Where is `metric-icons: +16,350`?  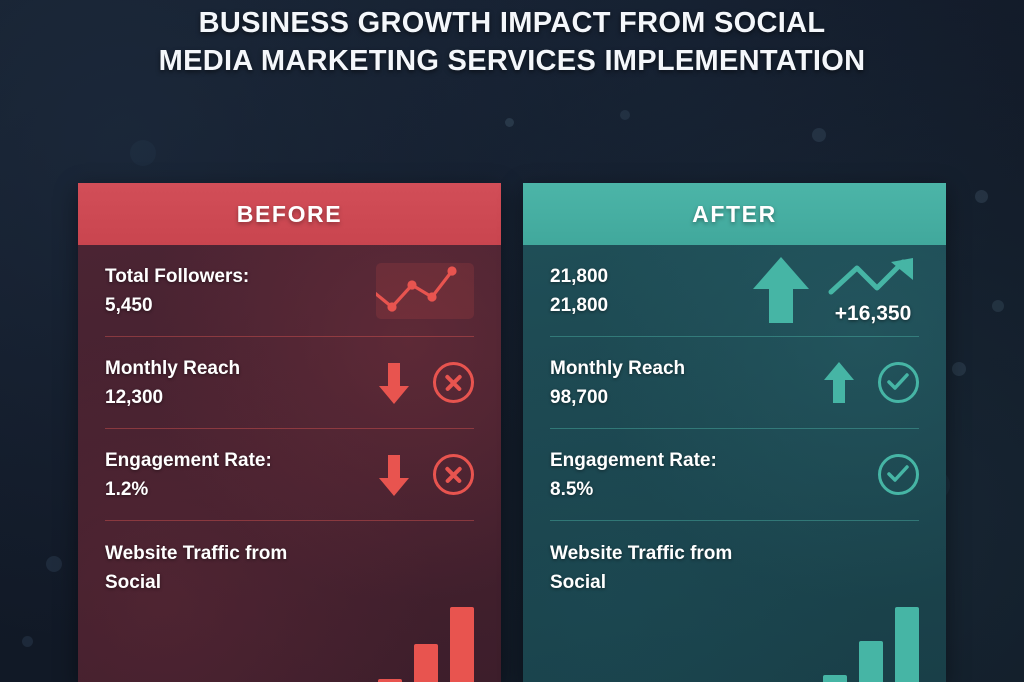 metric-icons: +16,350 is located at coordinates (836, 291).